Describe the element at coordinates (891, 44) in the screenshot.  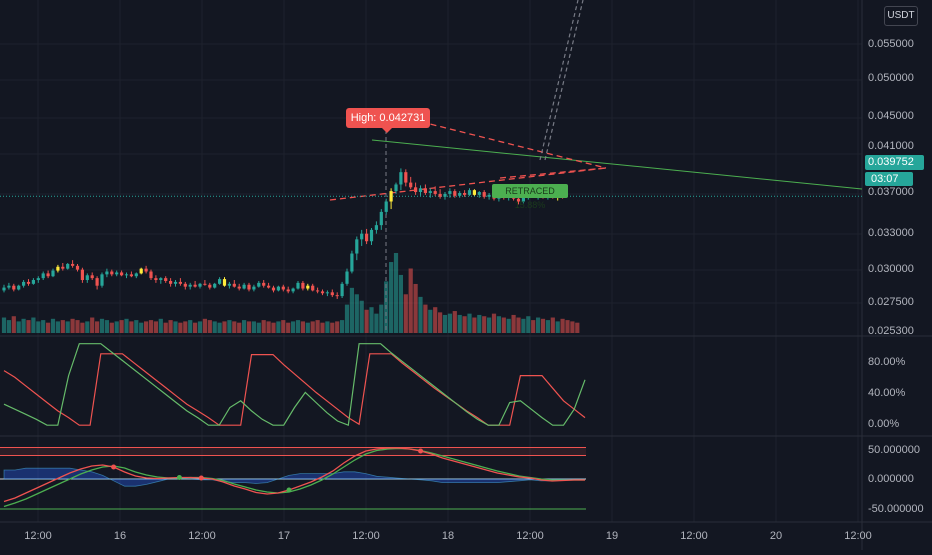
I see `price-axis-label: 0.055000` at that location.